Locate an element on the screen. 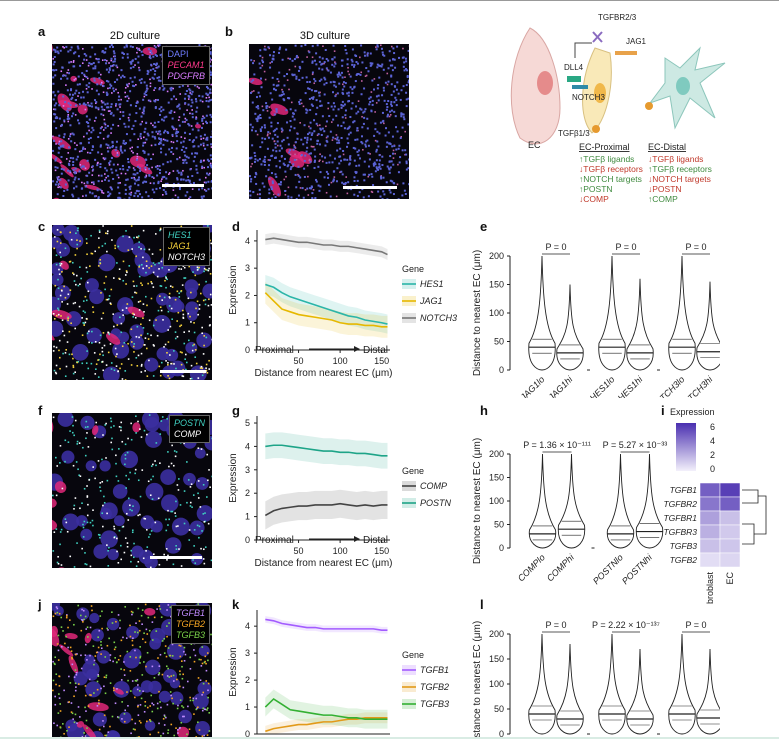  x-tick-label: 50 is located at coordinates (299, 361).